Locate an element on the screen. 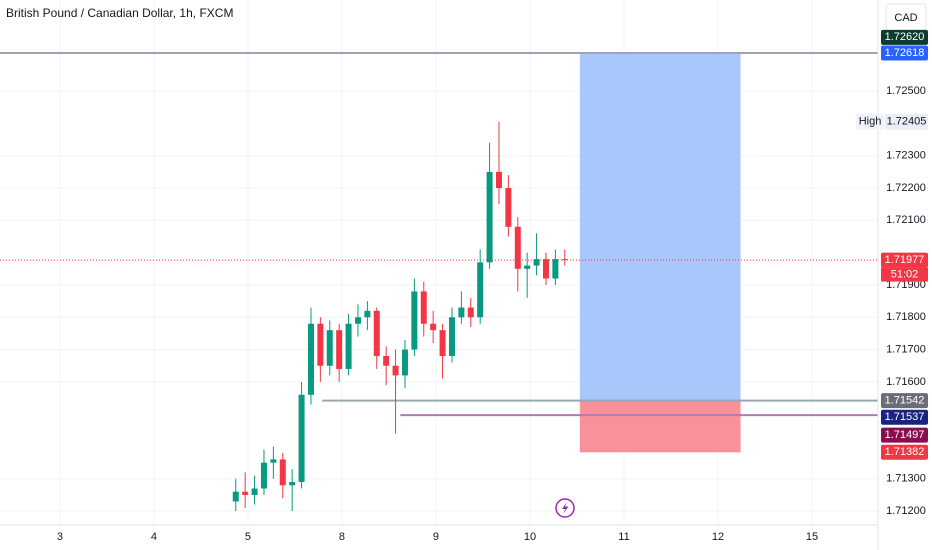 The height and width of the screenshot is (550, 932). y-tick-label: 1.71800 is located at coordinates (906, 317).